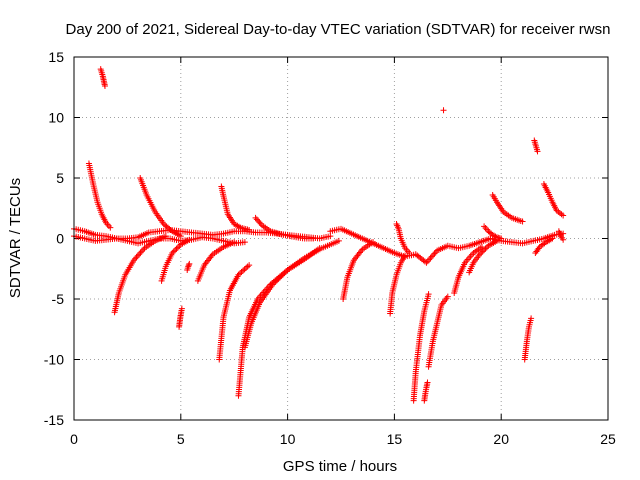 This screenshot has height=480, width=640. Describe the element at coordinates (501, 439) in the screenshot. I see `x-tick-label: 20` at that location.